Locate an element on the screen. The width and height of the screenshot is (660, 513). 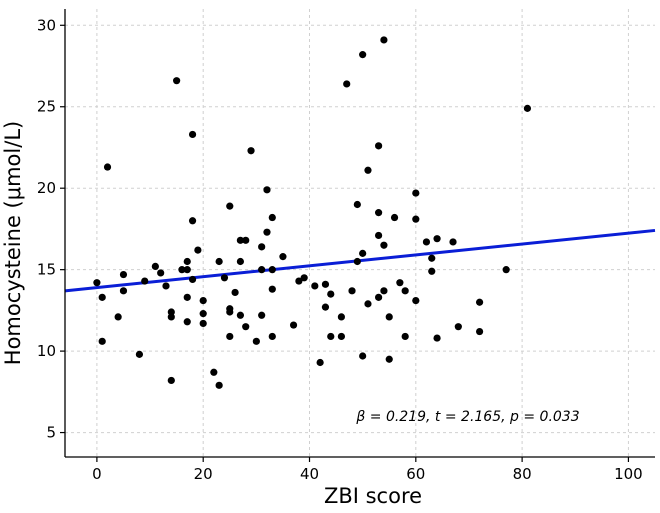
y-tick-label: 20 is located at coordinates (46, 188).